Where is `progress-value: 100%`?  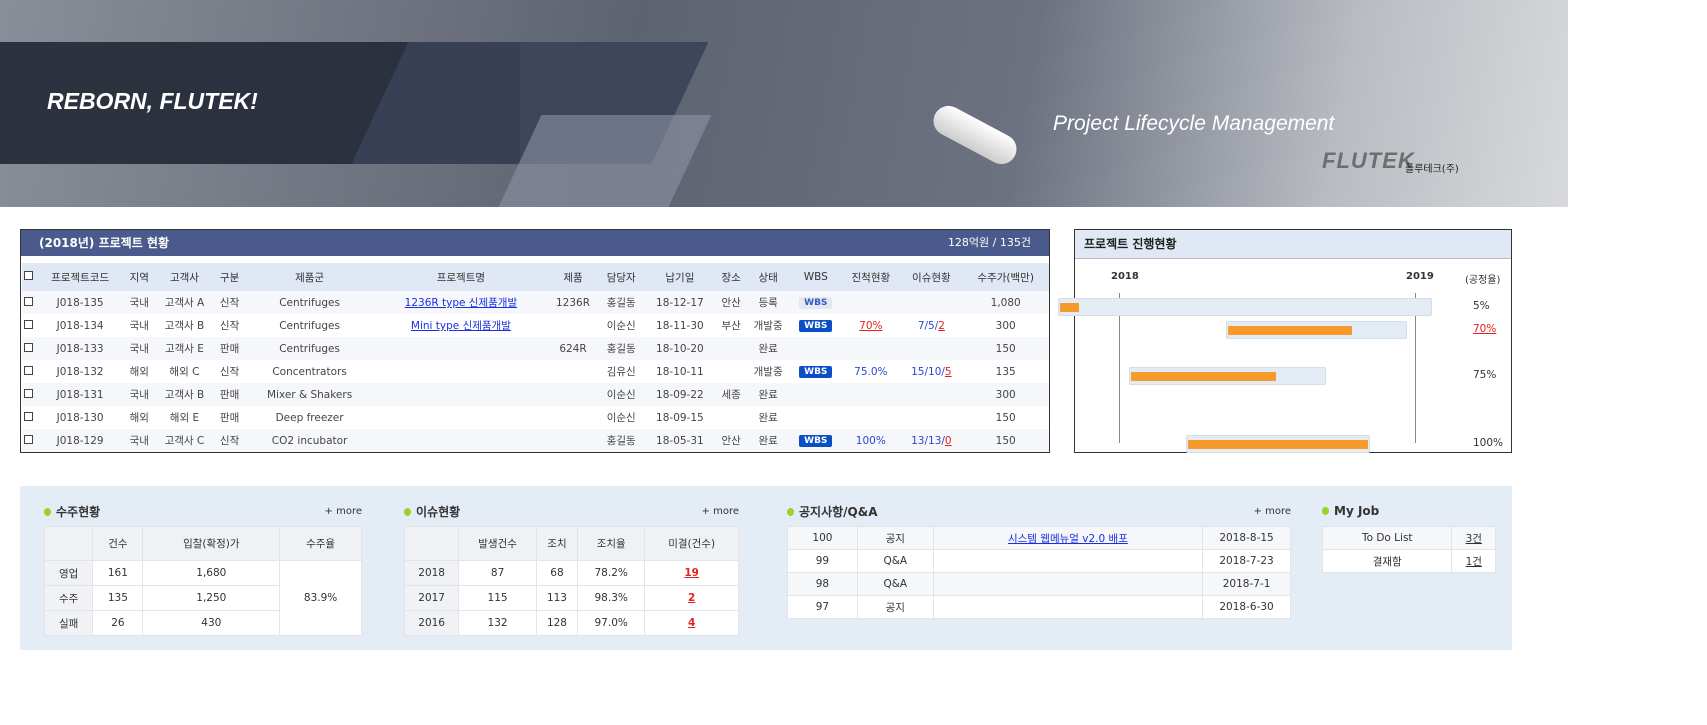 progress-value: 100% is located at coordinates (870, 440).